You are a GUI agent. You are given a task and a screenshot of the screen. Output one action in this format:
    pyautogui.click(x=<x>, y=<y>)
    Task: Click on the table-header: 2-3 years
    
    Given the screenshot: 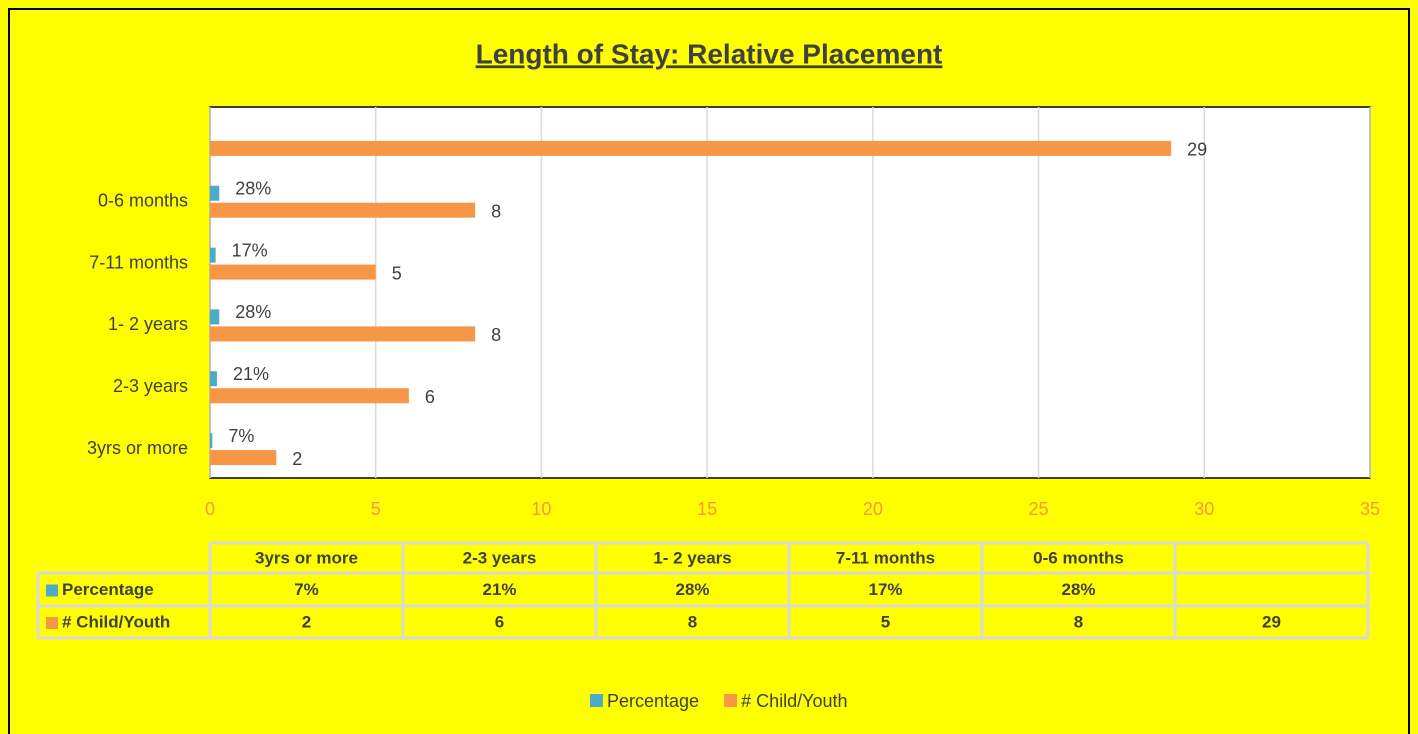 What is the action you would take?
    pyautogui.click(x=500, y=557)
    